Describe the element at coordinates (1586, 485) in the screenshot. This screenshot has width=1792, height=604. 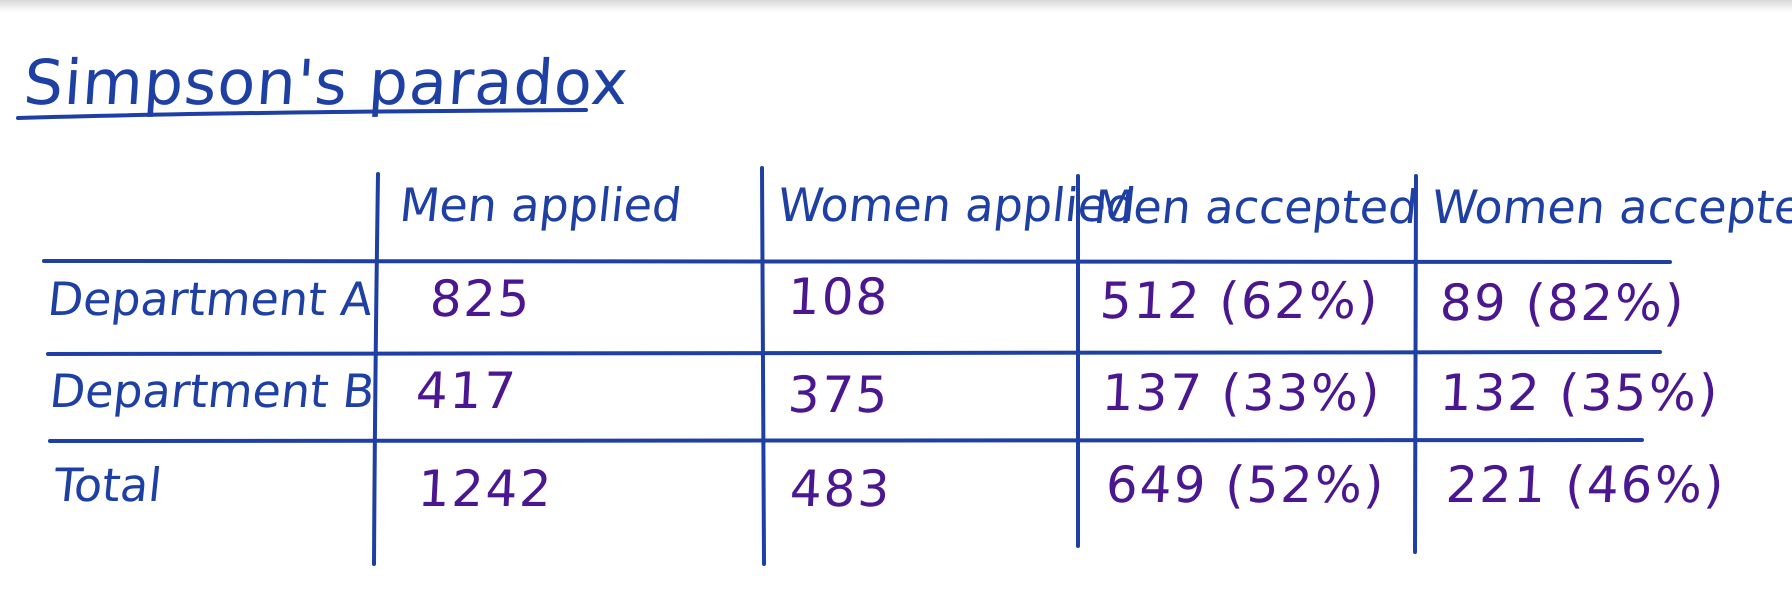
I see `cell-total-women-accepted: 221 (46%)` at that location.